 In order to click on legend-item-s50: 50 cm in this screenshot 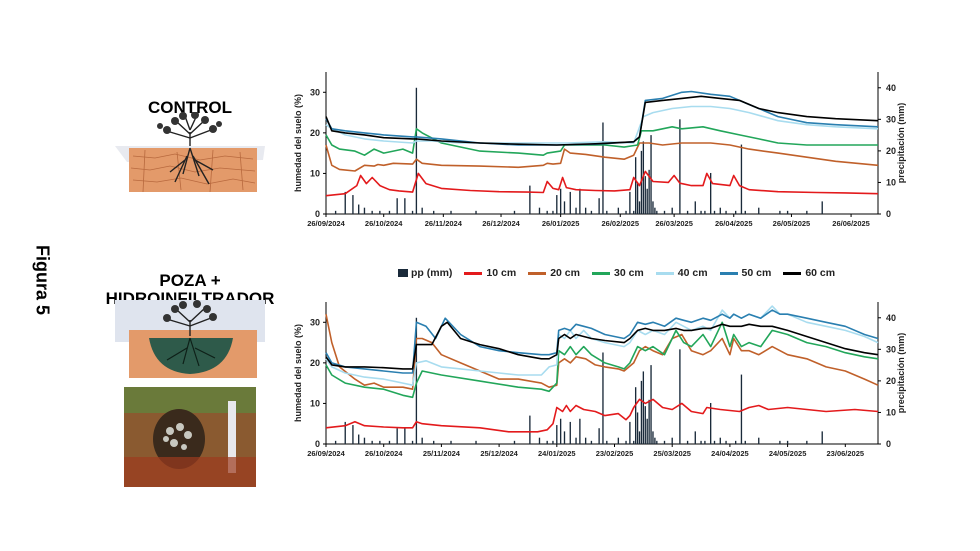, I will do `click(745, 273)`.